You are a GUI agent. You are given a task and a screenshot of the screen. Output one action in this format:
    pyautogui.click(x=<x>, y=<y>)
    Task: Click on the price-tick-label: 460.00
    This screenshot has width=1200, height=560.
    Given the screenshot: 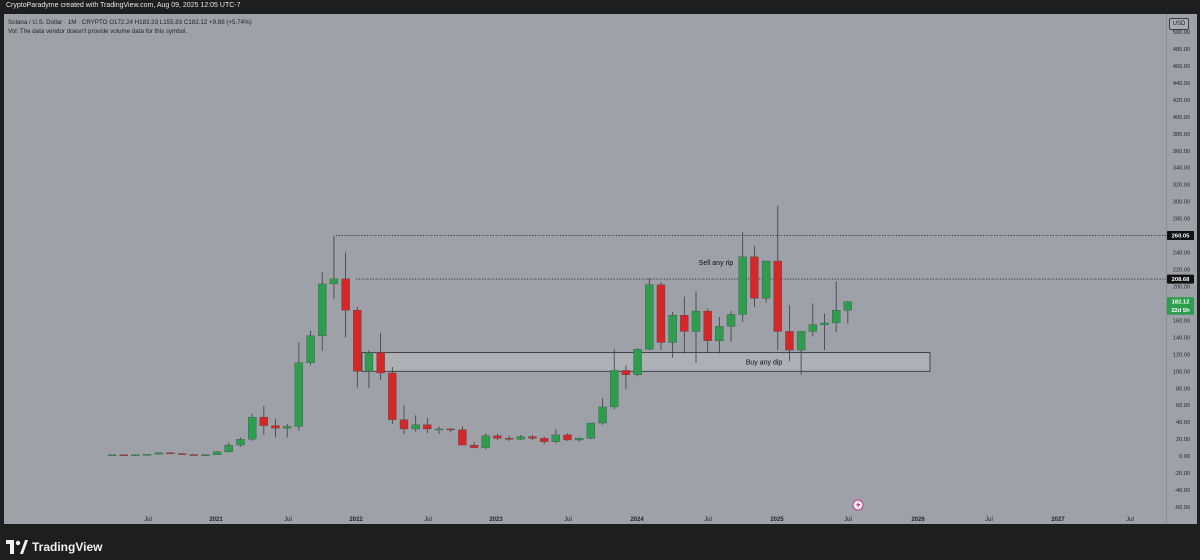 What is the action you would take?
    pyautogui.click(x=1181, y=67)
    